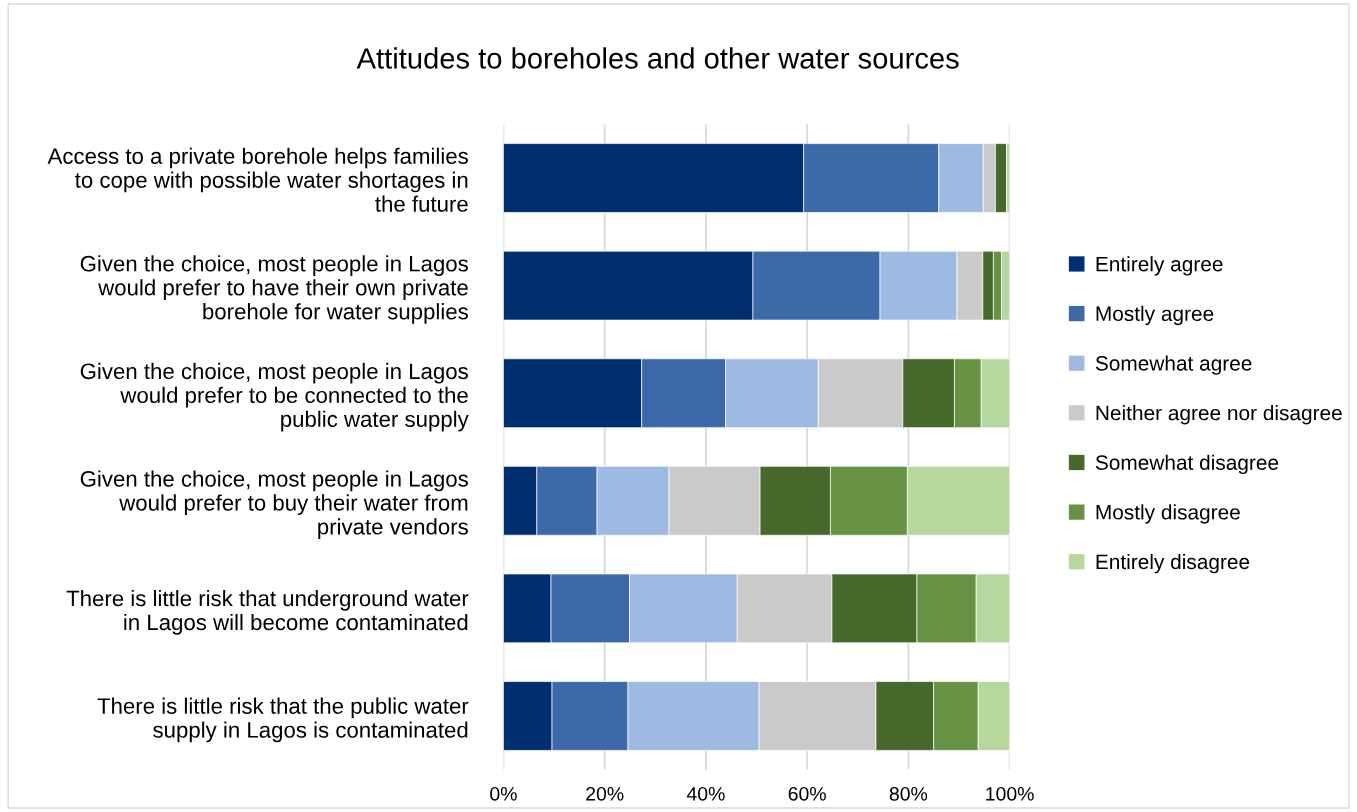 The image size is (1357, 812). Describe the element at coordinates (908, 793) in the screenshot. I see `x-tick-label: 80%` at that location.